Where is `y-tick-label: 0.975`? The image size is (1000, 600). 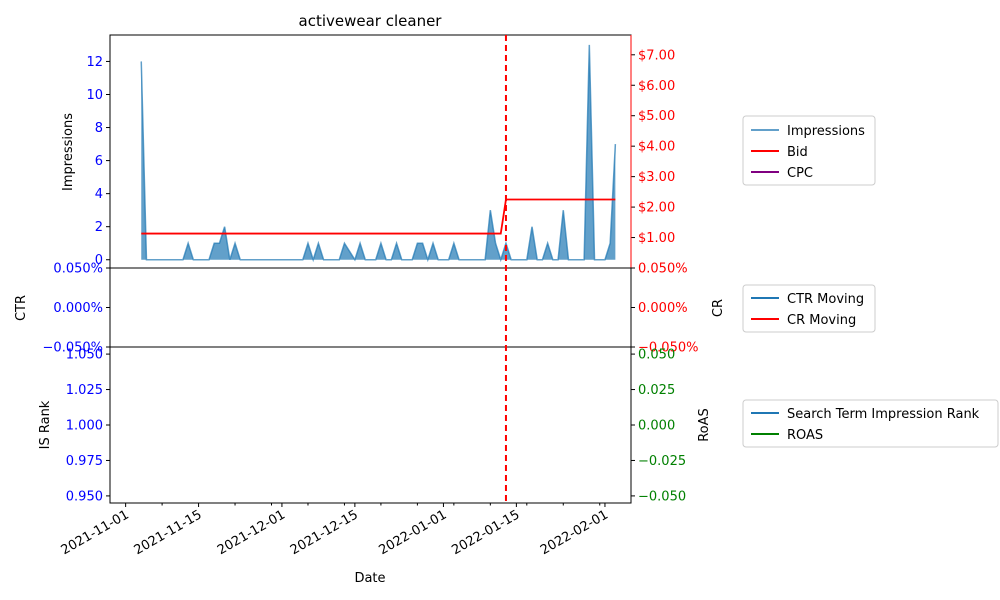 y-tick-label: 0.975 is located at coordinates (84, 461).